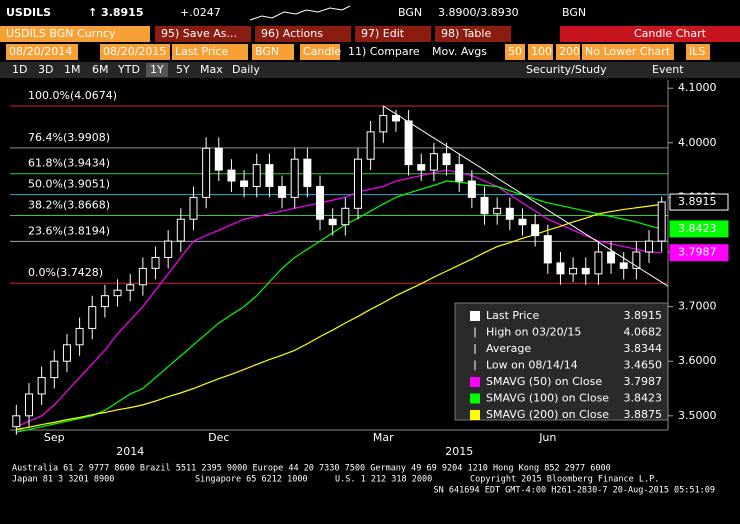 Image resolution: width=740 pixels, height=524 pixels. I want to click on input-value: No Lower Chart, so click(628, 51).